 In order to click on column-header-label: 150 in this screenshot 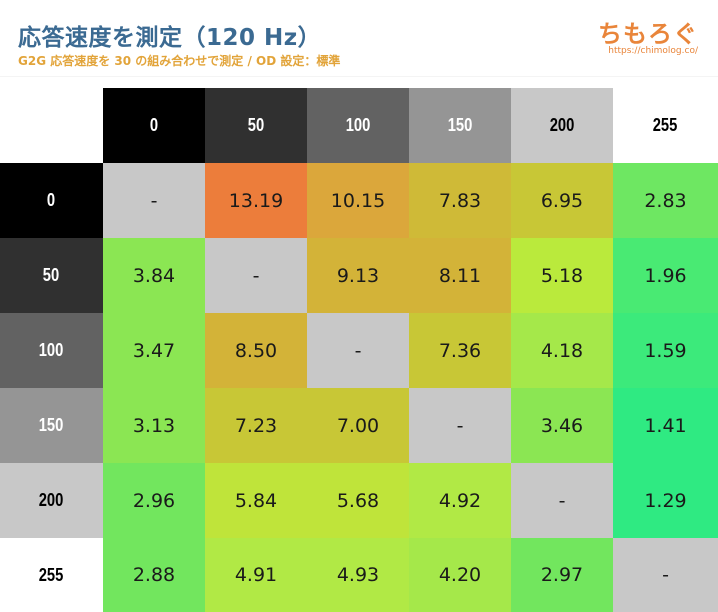, I will do `click(460, 125)`.